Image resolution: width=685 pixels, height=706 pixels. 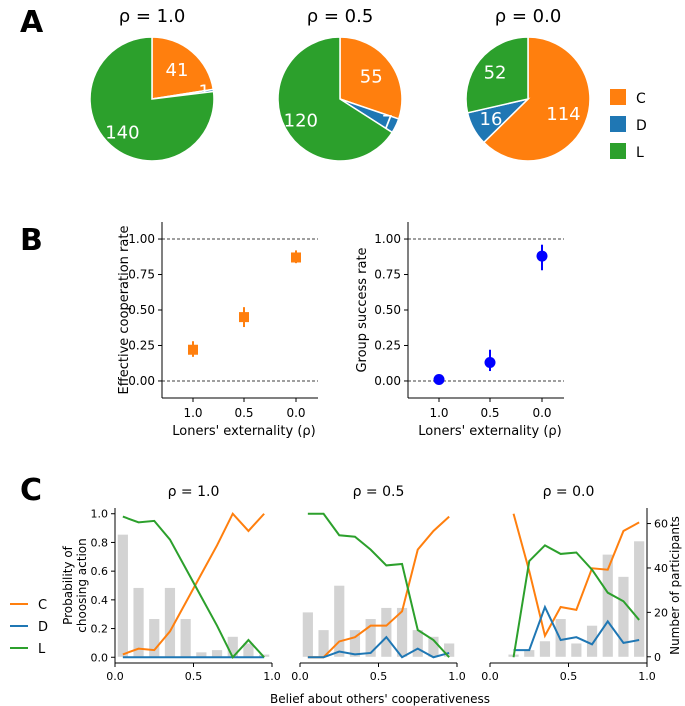 I want to click on y-axis-label-line1: Probability of, so click(x=68, y=585).